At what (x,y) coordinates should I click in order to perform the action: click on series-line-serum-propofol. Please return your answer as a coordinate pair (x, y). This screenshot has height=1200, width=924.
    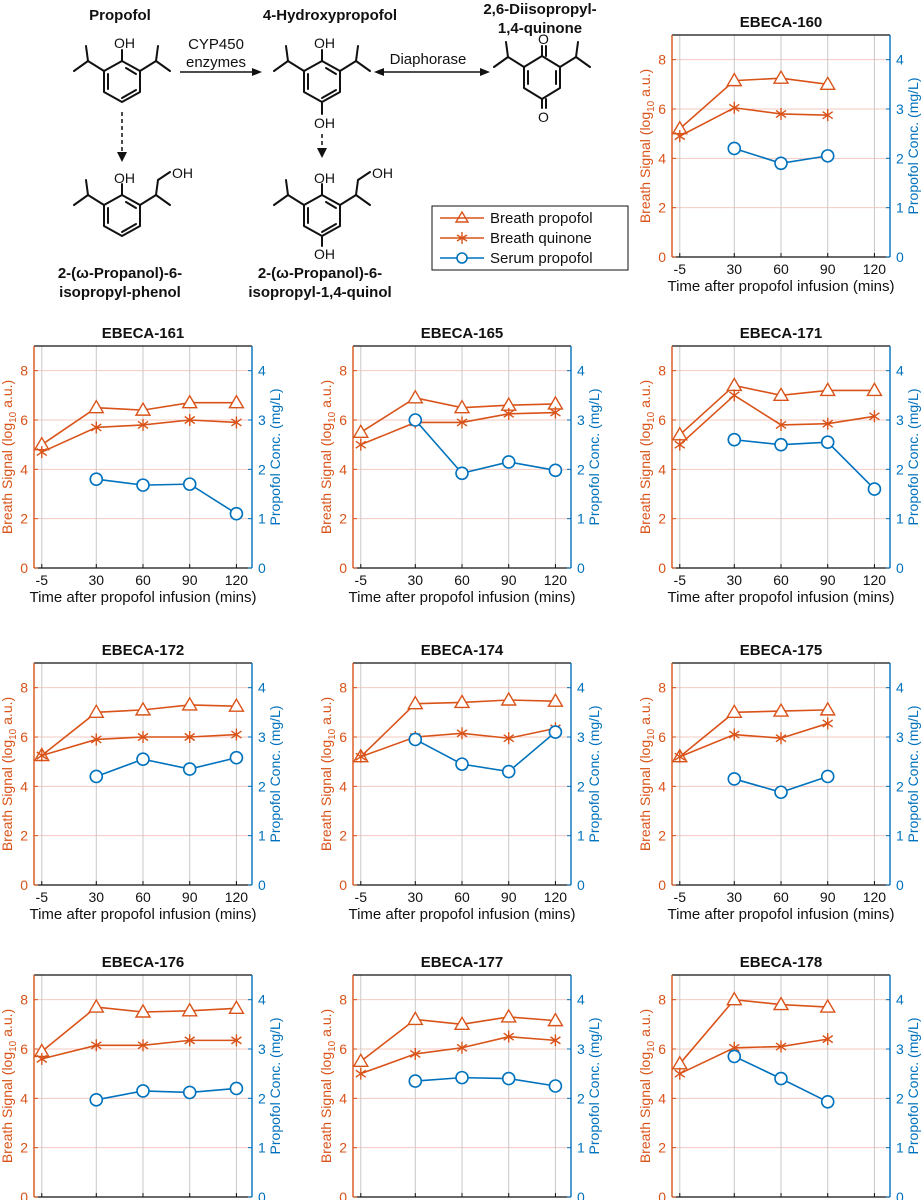
    Looking at the image, I should click on (166, 496).